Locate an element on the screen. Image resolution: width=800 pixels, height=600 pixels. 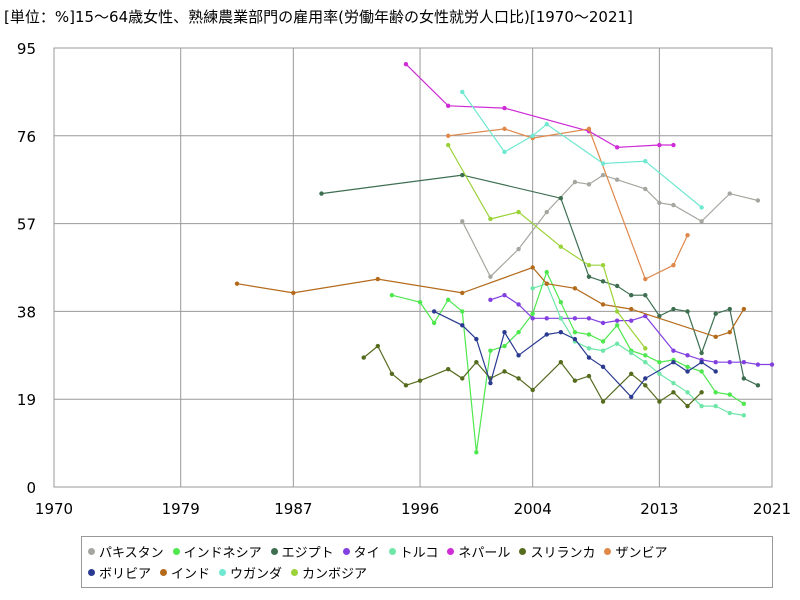
x-tick-label: 2013 is located at coordinates (659, 509).